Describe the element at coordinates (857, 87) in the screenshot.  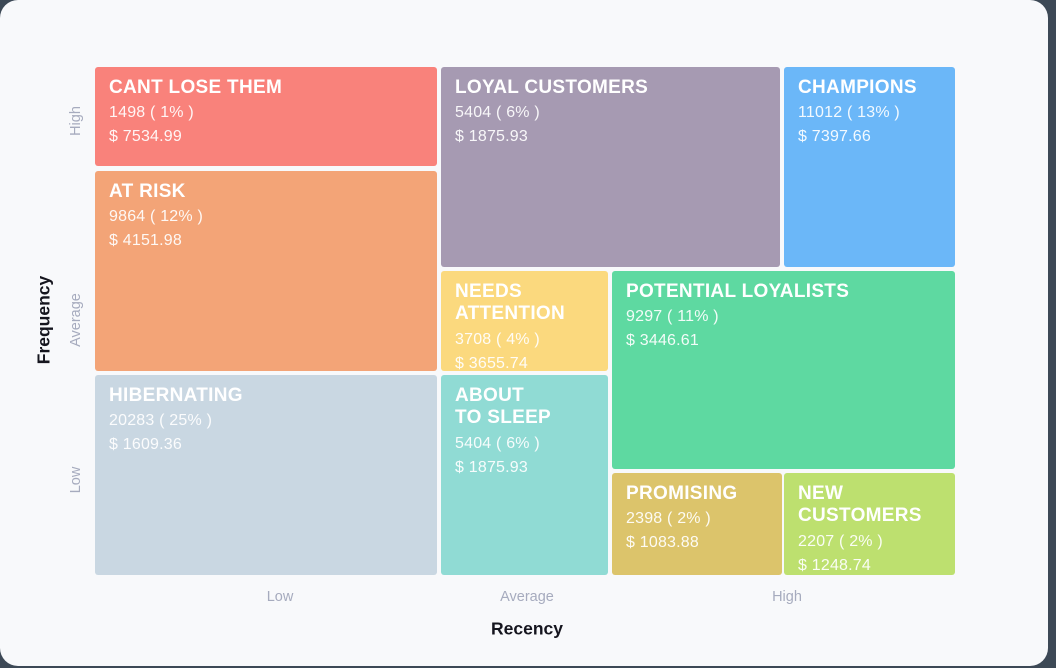
I see `segment-title: CHAMPIONS` at that location.